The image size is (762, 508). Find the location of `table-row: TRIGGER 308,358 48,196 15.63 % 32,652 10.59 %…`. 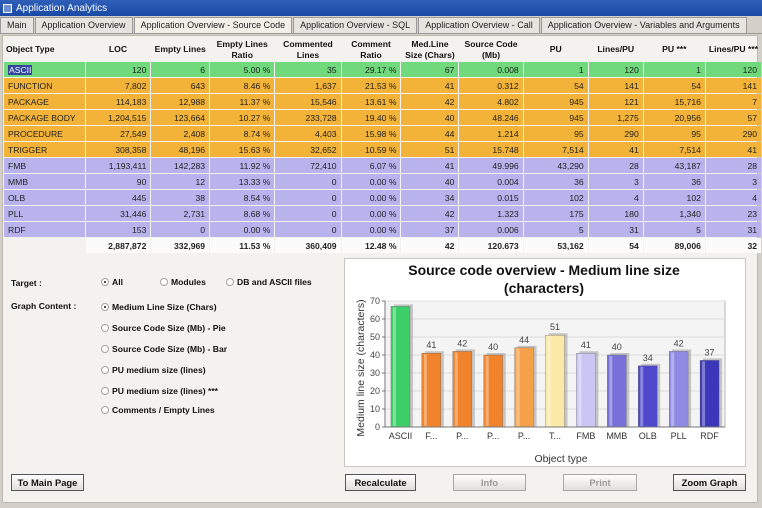

table-row: TRIGGER 308,358 48,196 15.63 % 32,652 10.59 %… is located at coordinates (382, 149).